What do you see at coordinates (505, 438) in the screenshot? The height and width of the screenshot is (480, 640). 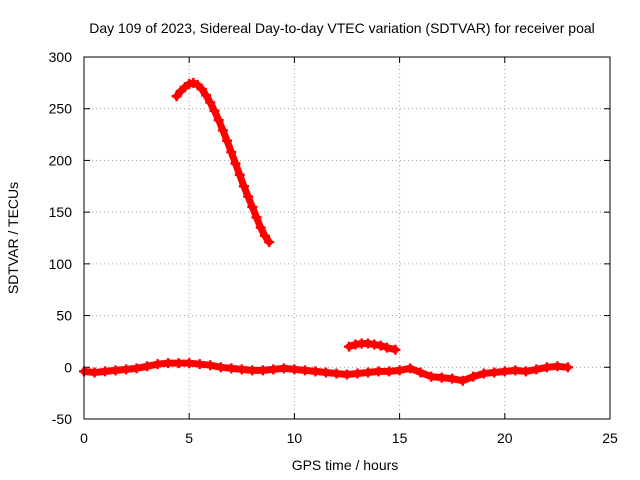 I see `x-tick-label: 20` at bounding box center [505, 438].